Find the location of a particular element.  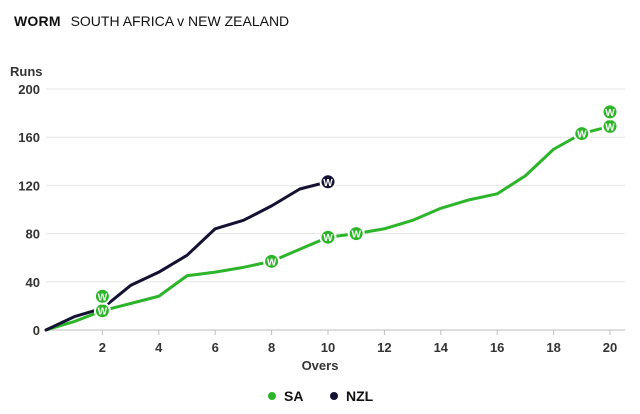

x-tick-label: 8 is located at coordinates (271, 347).